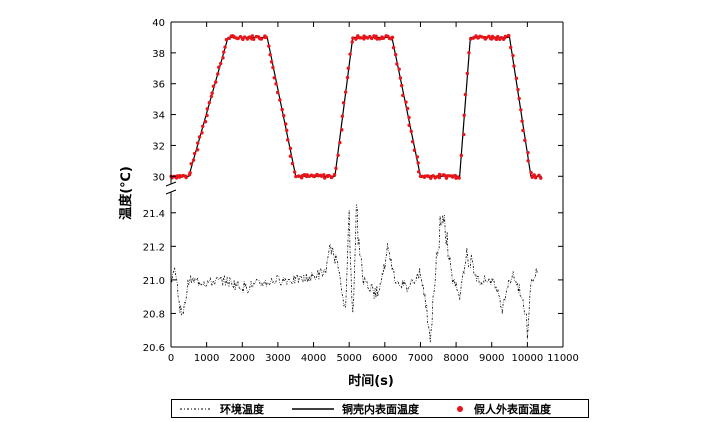 Image resolution: width=702 pixels, height=422 pixels. Describe the element at coordinates (384, 358) in the screenshot. I see `x-tick-label: 6000` at that location.